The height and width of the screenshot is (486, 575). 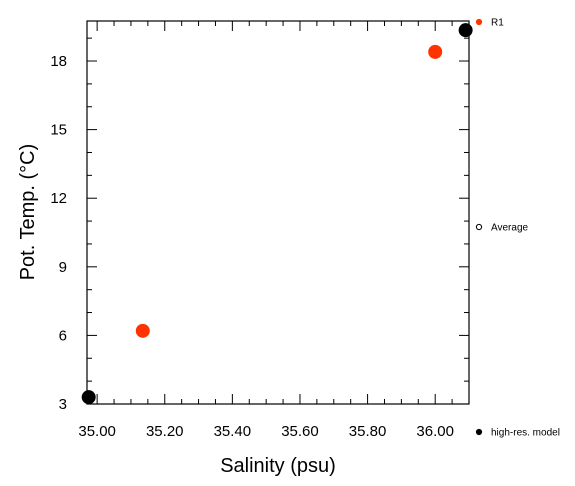 I want to click on y-tick-label: 9, so click(x=63, y=267).